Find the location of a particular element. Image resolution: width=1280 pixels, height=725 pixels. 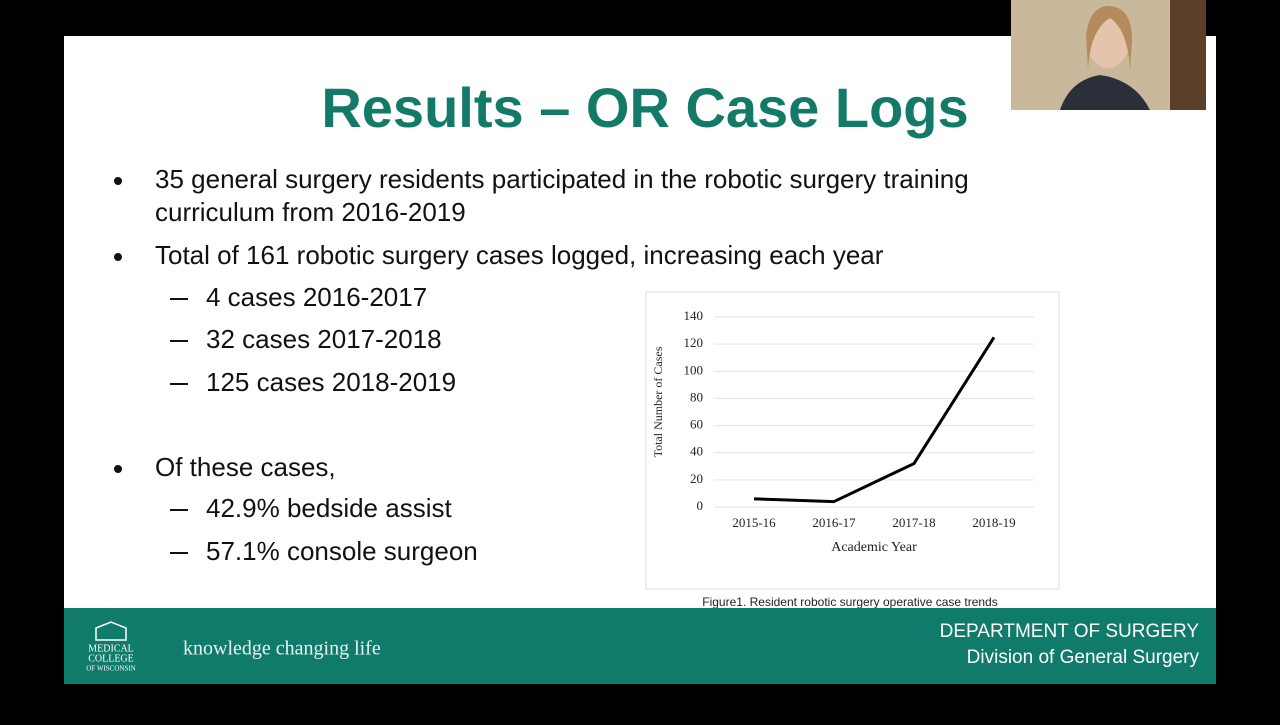

bullet-text: curriculum from 2016-2019 is located at coordinates (310, 212).